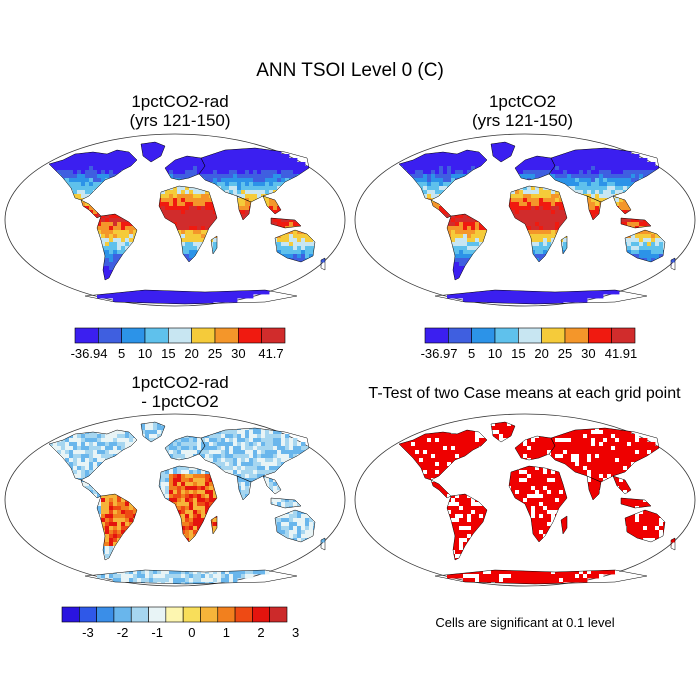  Describe the element at coordinates (123, 632) in the screenshot. I see `colorbar-label: -2` at that location.